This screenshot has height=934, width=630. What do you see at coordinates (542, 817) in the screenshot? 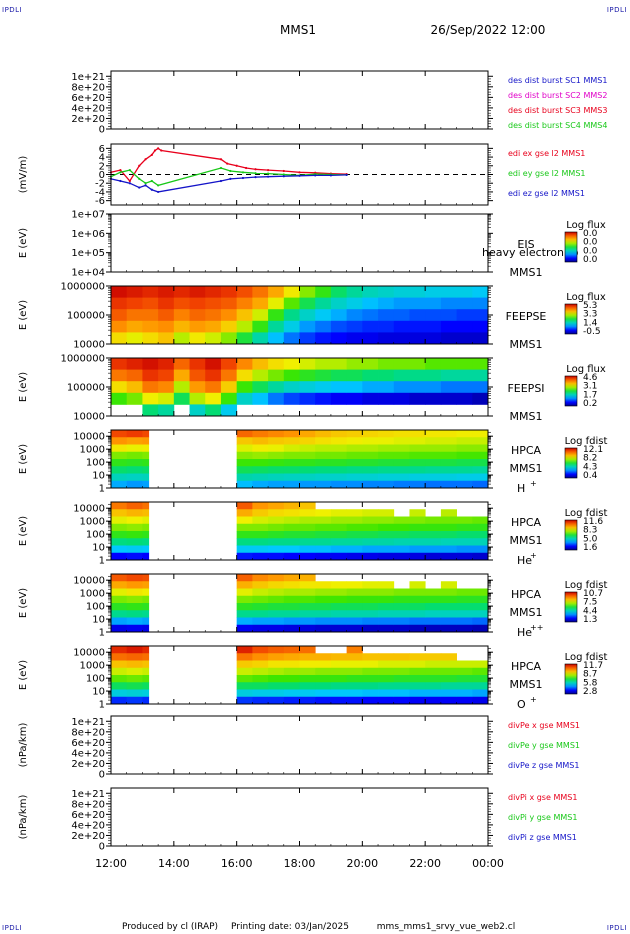
I see `legend-entry: divPi y gse MMS1` at bounding box center [542, 817].